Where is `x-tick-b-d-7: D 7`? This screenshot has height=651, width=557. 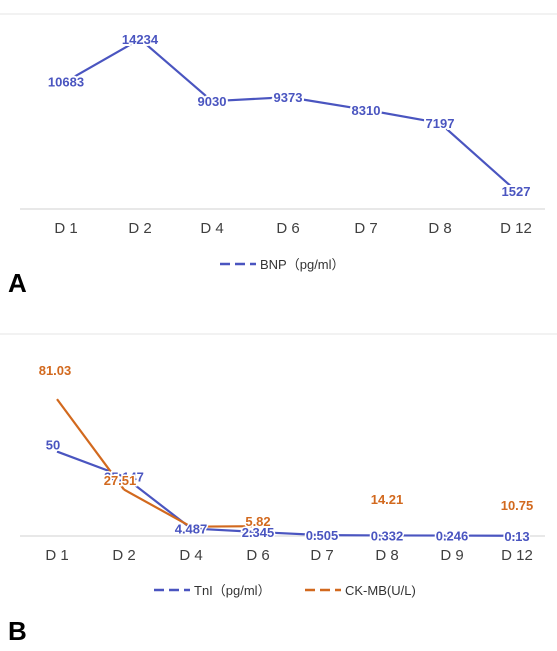
x-tick-b-d-7: D 7 is located at coordinates (321, 555).